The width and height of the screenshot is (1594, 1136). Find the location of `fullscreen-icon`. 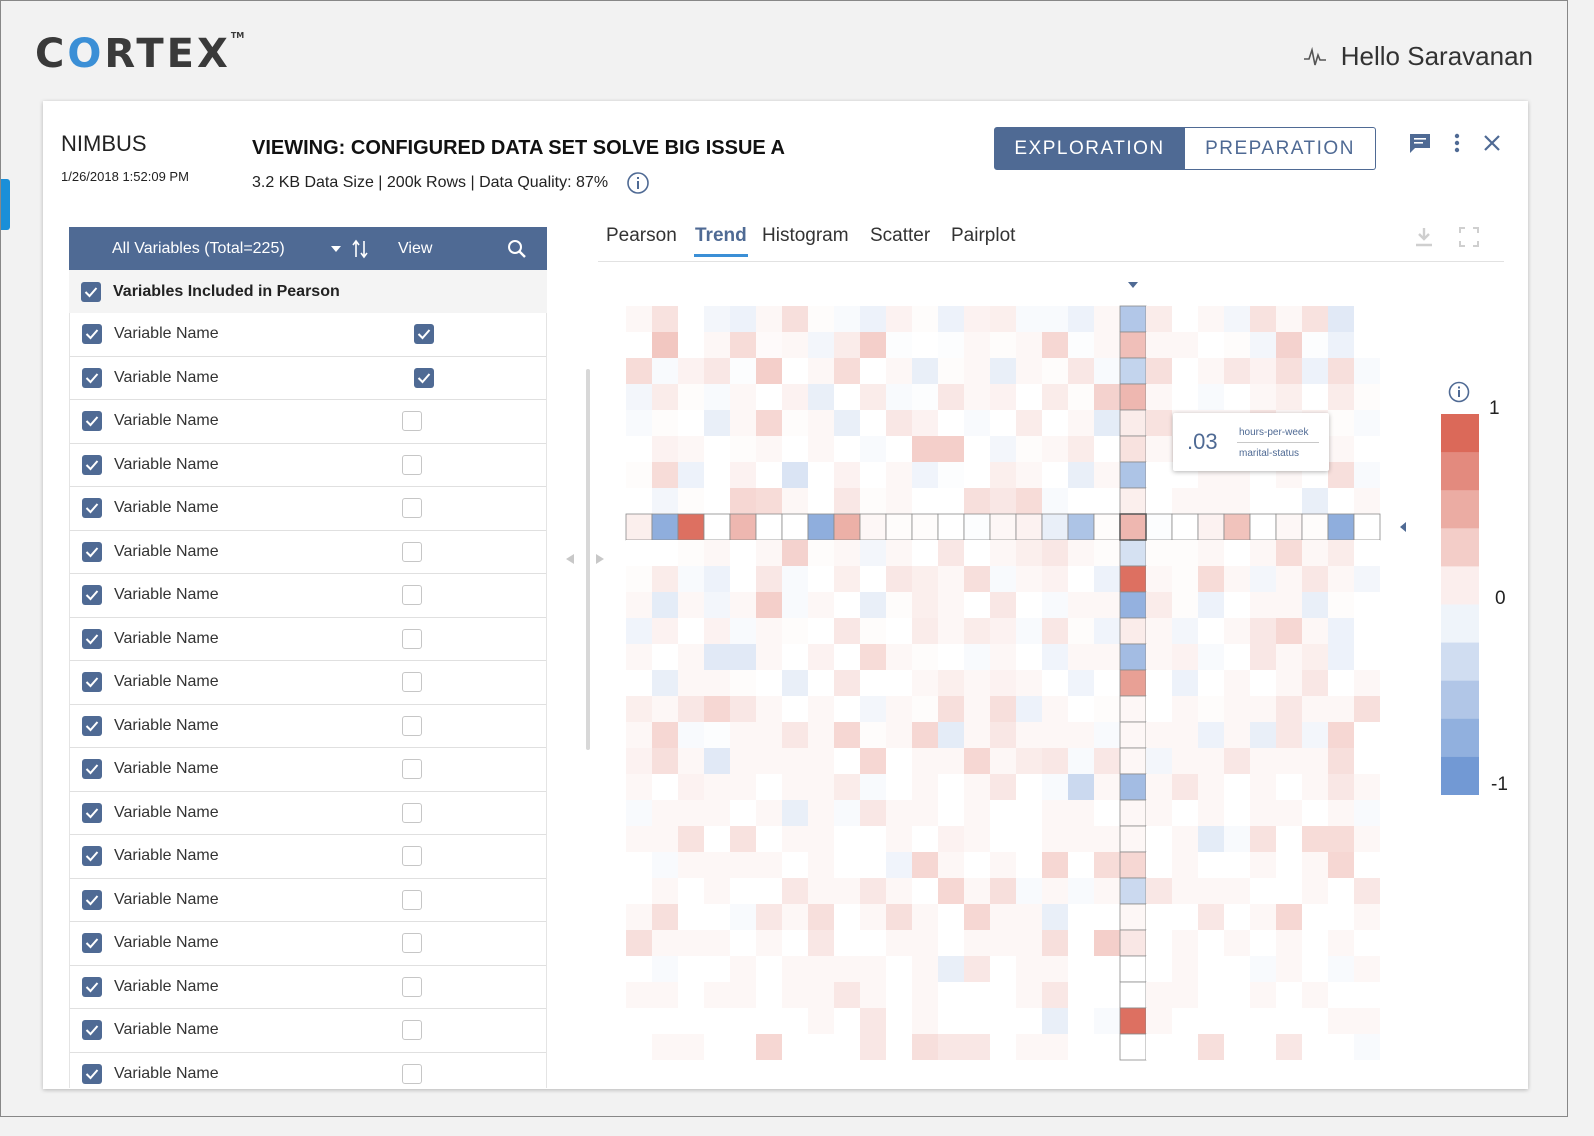

fullscreen-icon is located at coordinates (1469, 237).